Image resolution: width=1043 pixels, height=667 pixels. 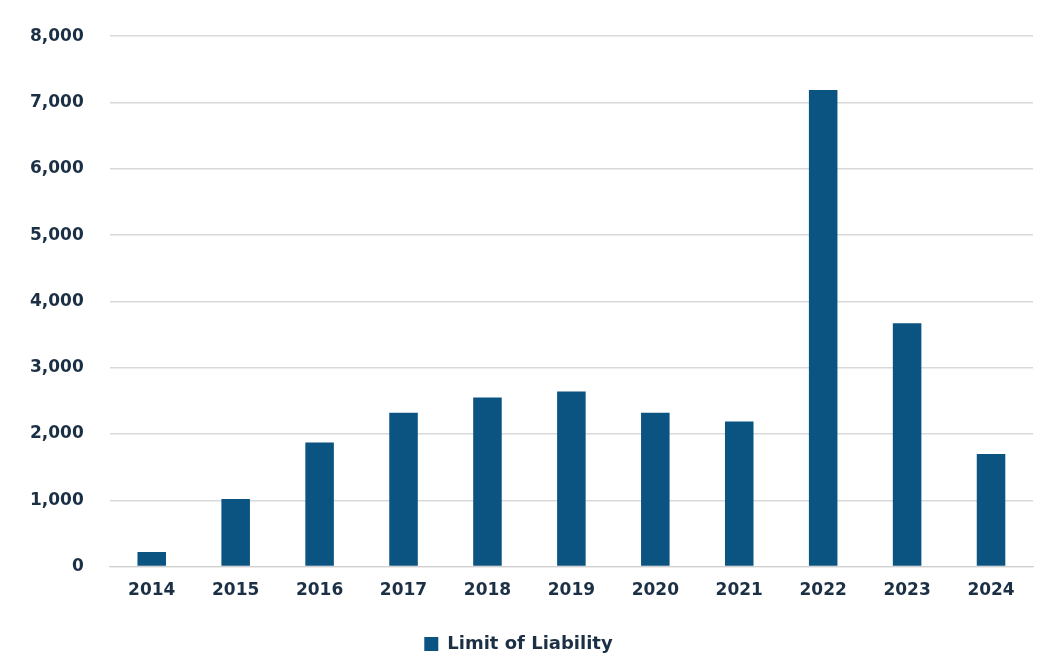 I want to click on y-tick-label: 2,000, so click(x=56, y=432).